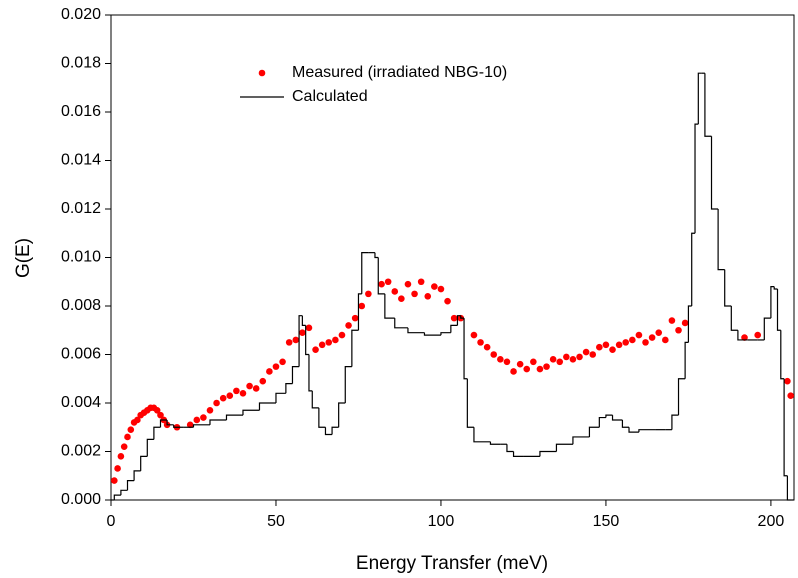 This screenshot has width=798, height=578. Describe the element at coordinates (606, 521) in the screenshot. I see `x-tick-label: 150` at that location.